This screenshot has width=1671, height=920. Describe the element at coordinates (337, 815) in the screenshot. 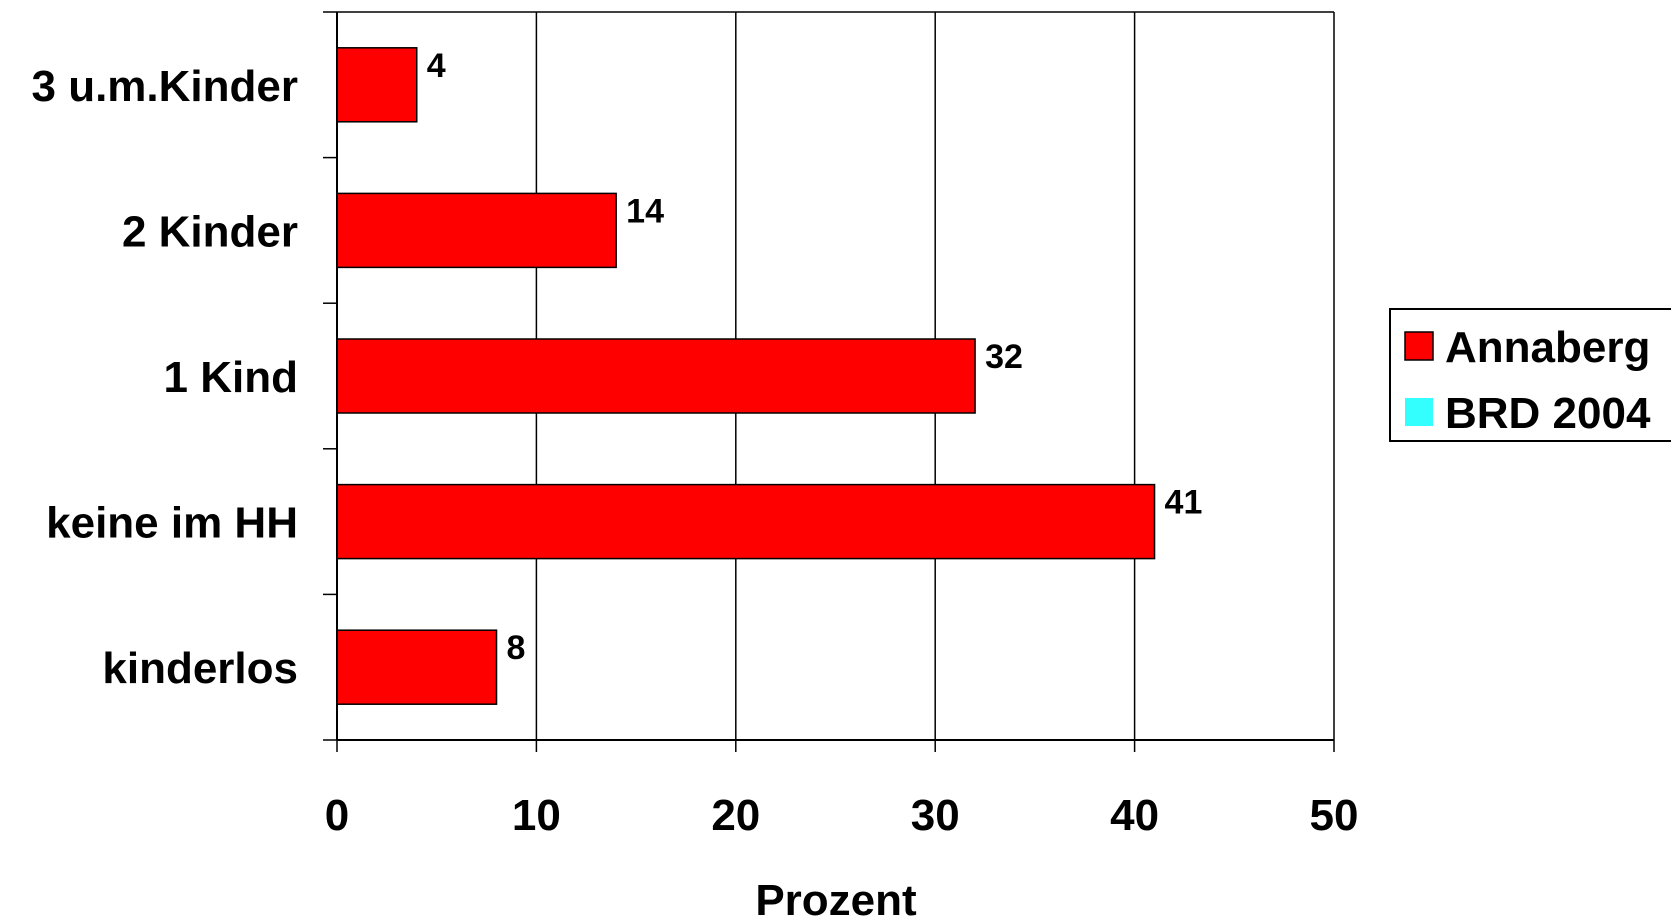

I see `x-tick-label: 0` at that location.